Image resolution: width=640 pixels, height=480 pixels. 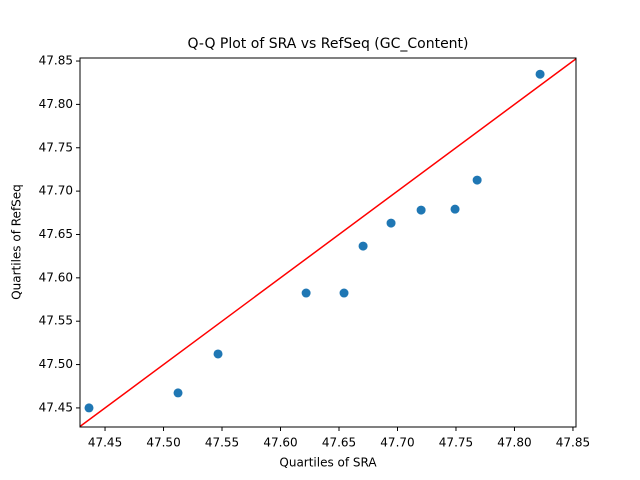 What do you see at coordinates (105, 443) in the screenshot?
I see `x-tick-label: 47.45` at bounding box center [105, 443].